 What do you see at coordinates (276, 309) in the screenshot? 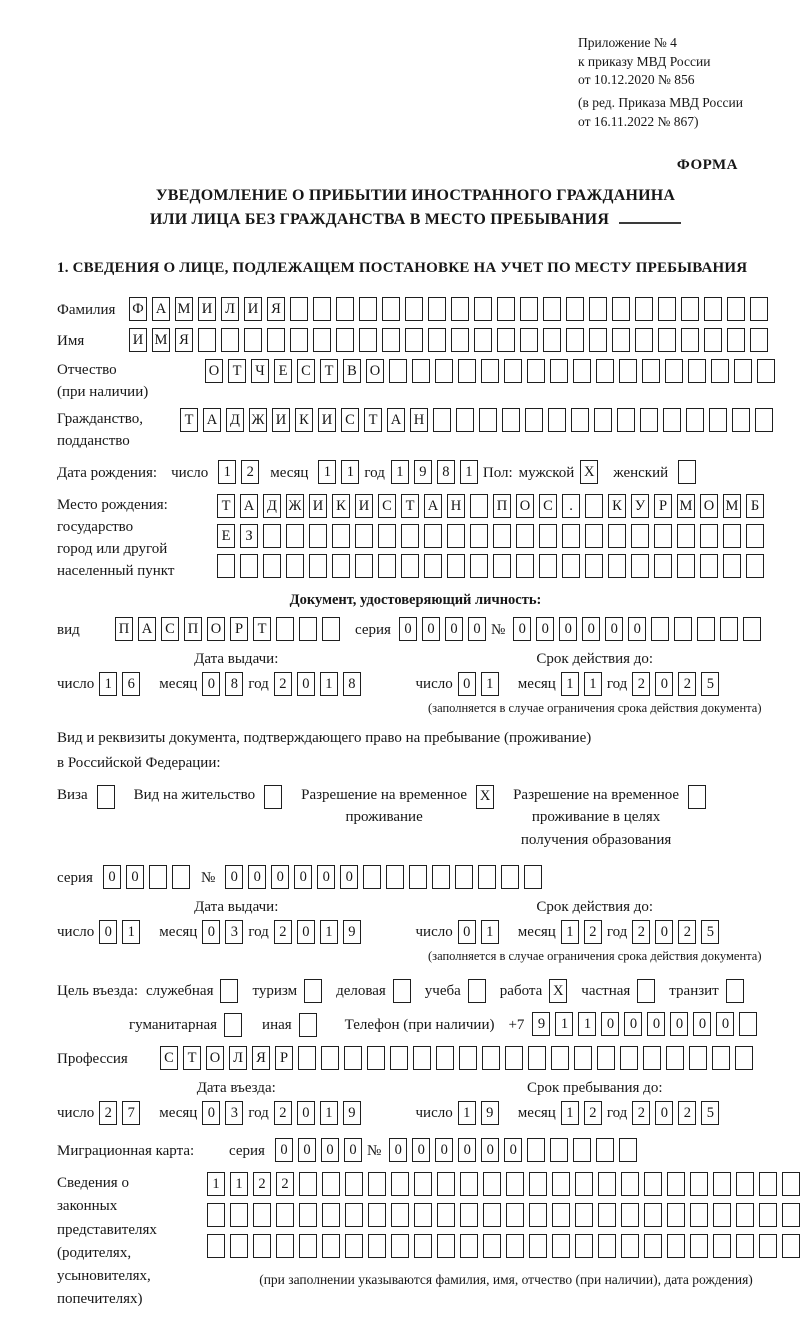
I see `char-cell: Я` at bounding box center [276, 309].